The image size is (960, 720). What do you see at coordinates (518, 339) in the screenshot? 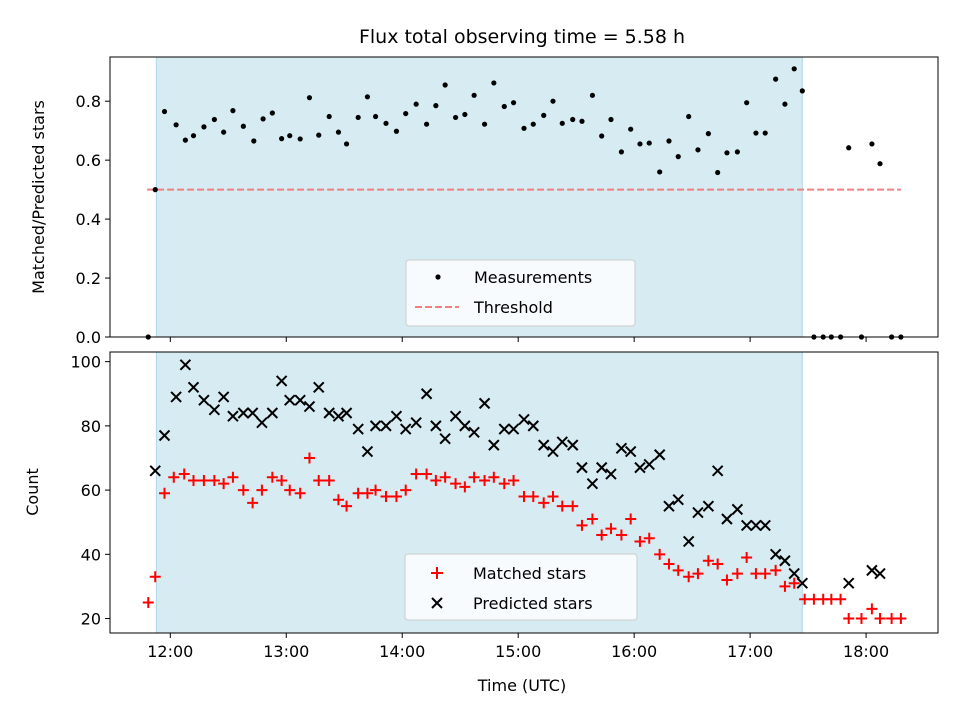
I see `top-x-axis` at bounding box center [518, 339].